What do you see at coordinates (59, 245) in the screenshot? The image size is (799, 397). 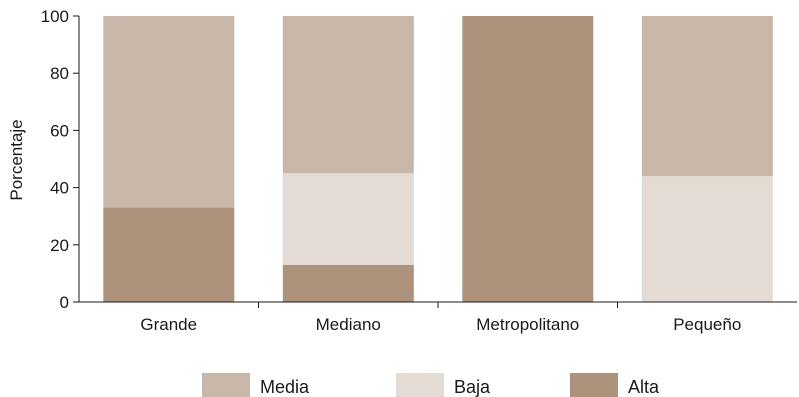 I see `y-tick-label: 20` at bounding box center [59, 245].